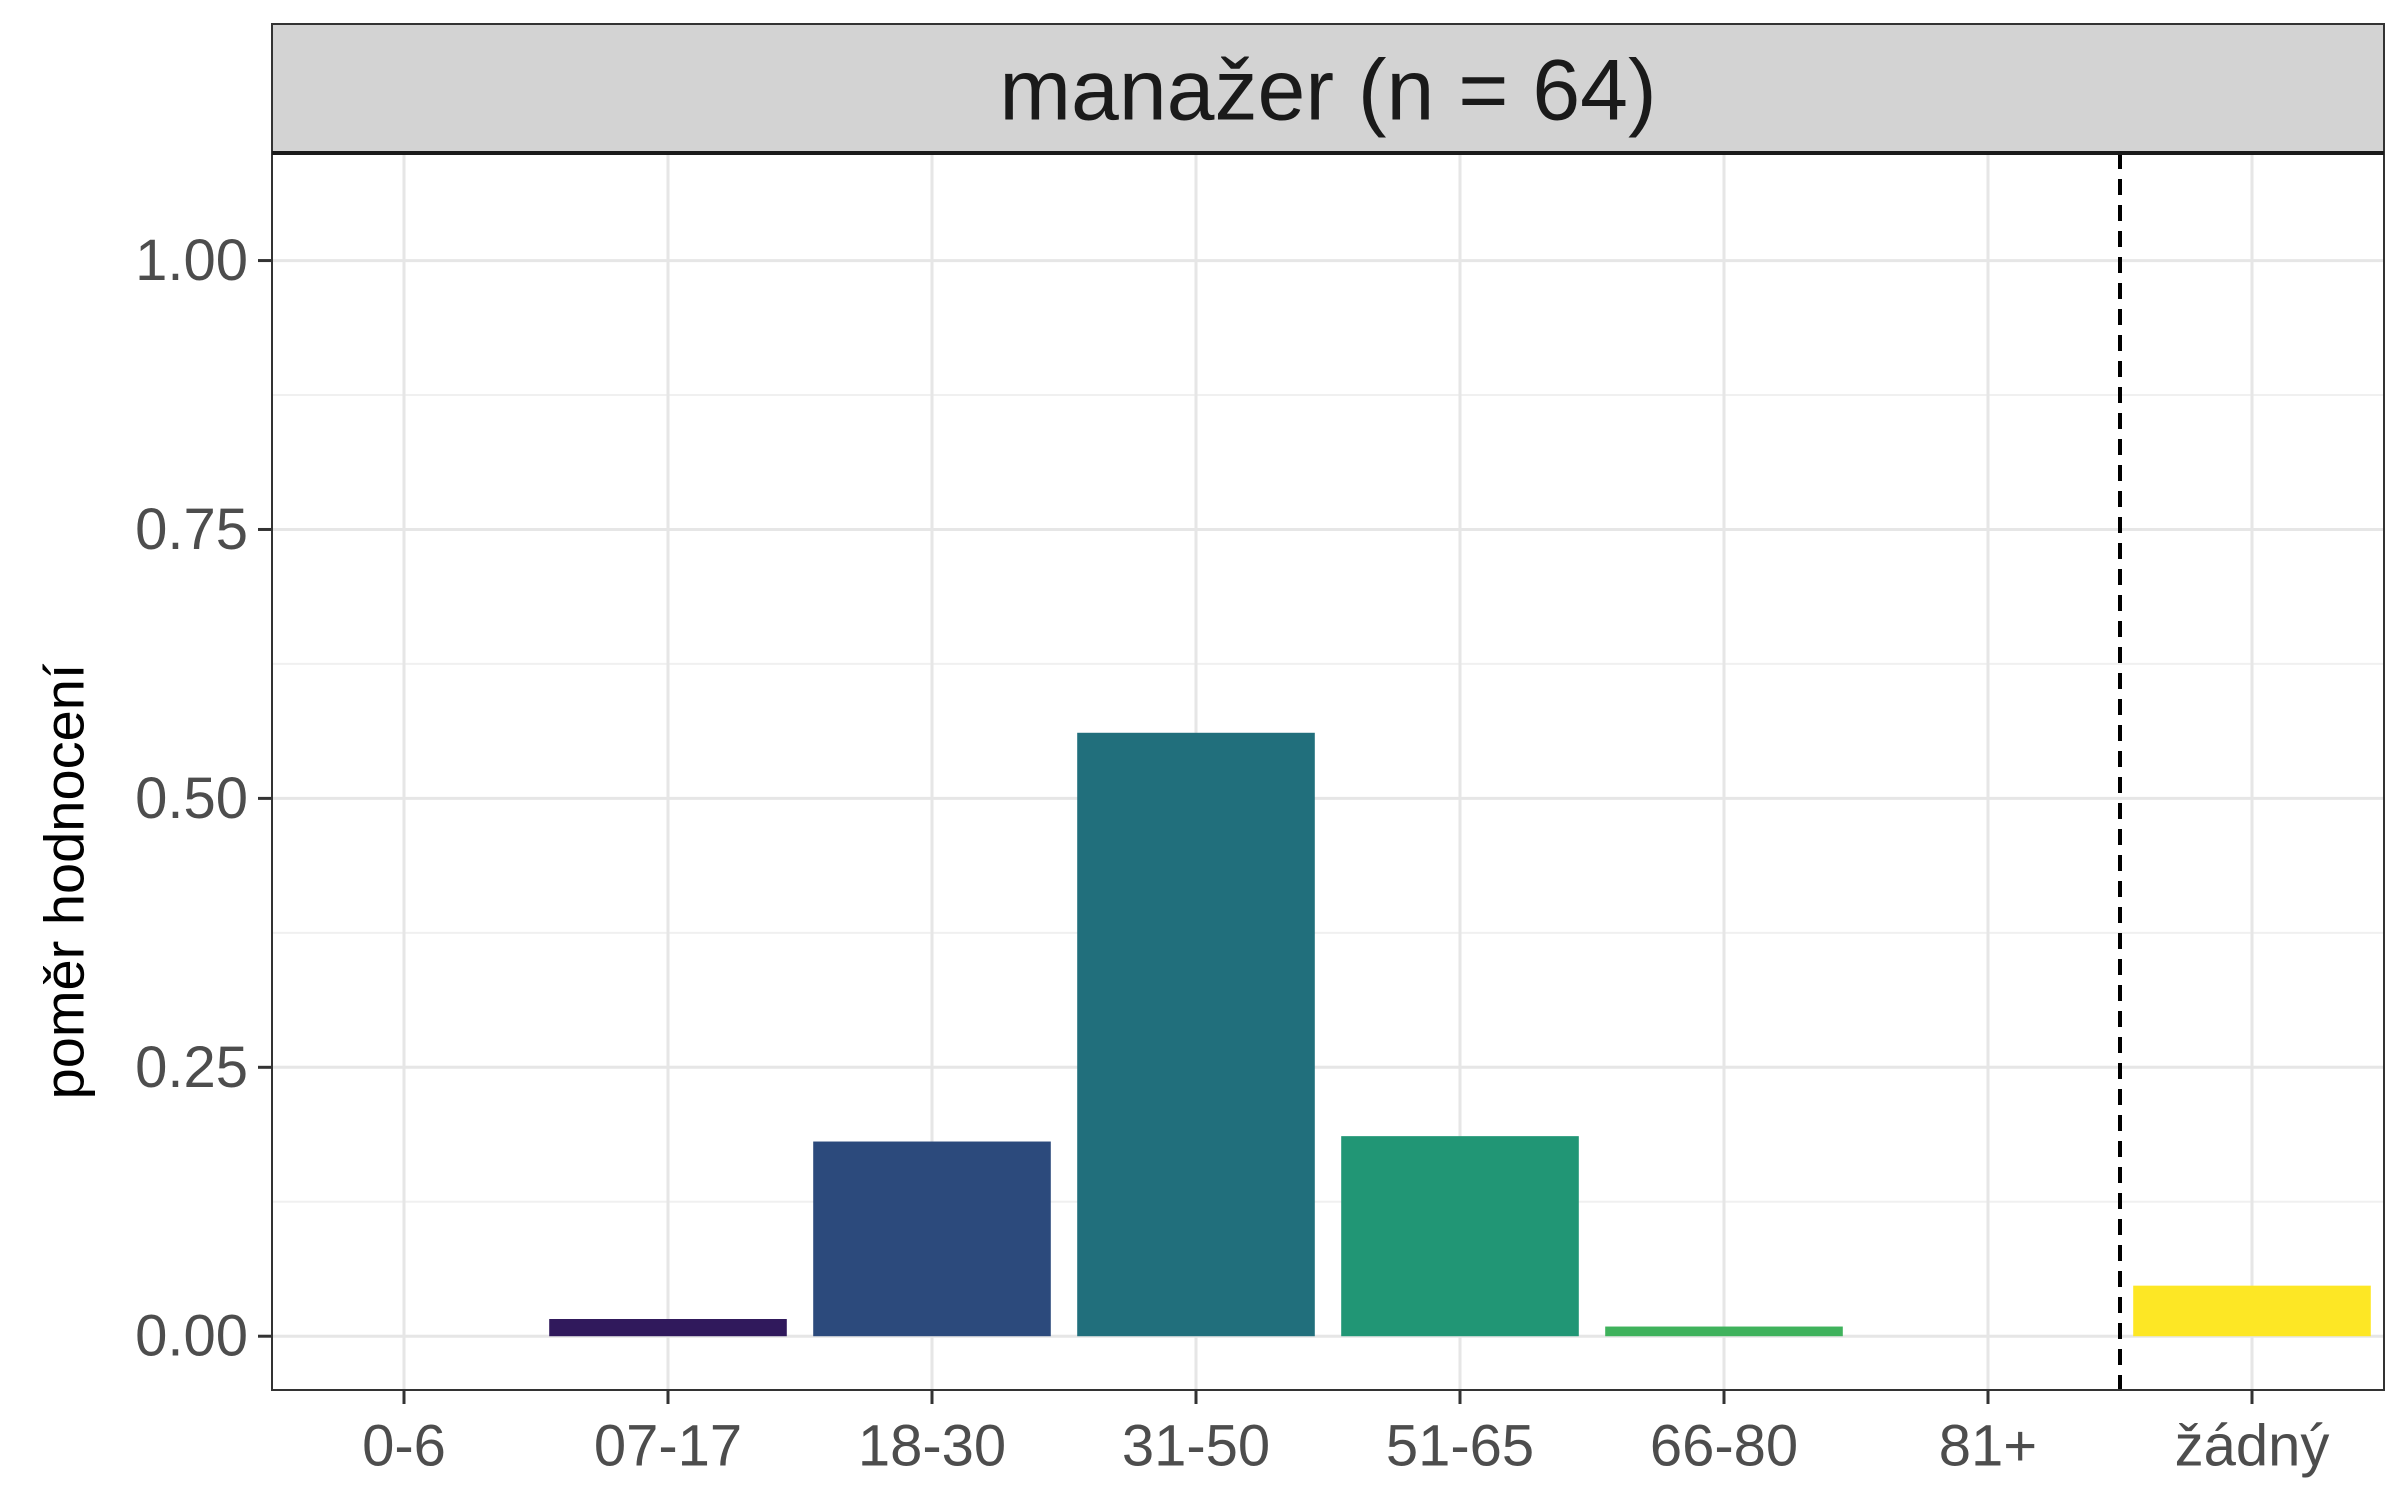  I want to click on x-tick-label: 07-17, so click(668, 1446).